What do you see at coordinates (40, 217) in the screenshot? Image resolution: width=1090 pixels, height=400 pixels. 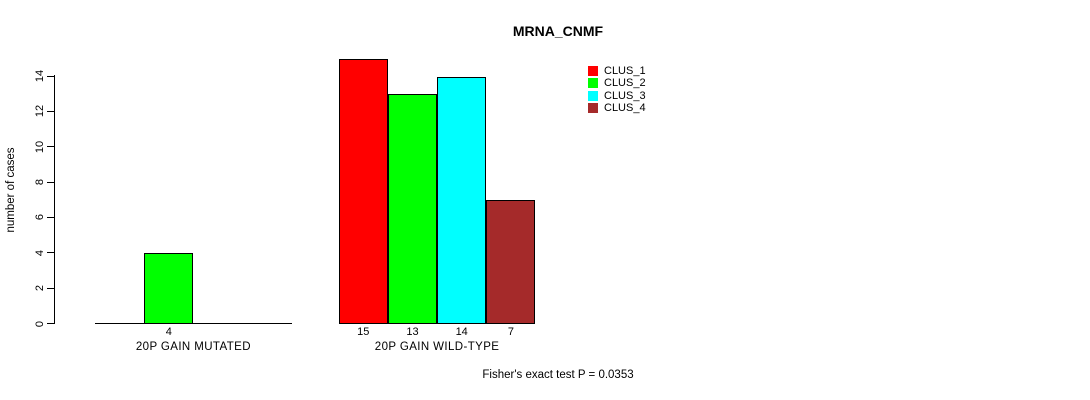 I see `y-axis-tick-label: 6` at bounding box center [40, 217].